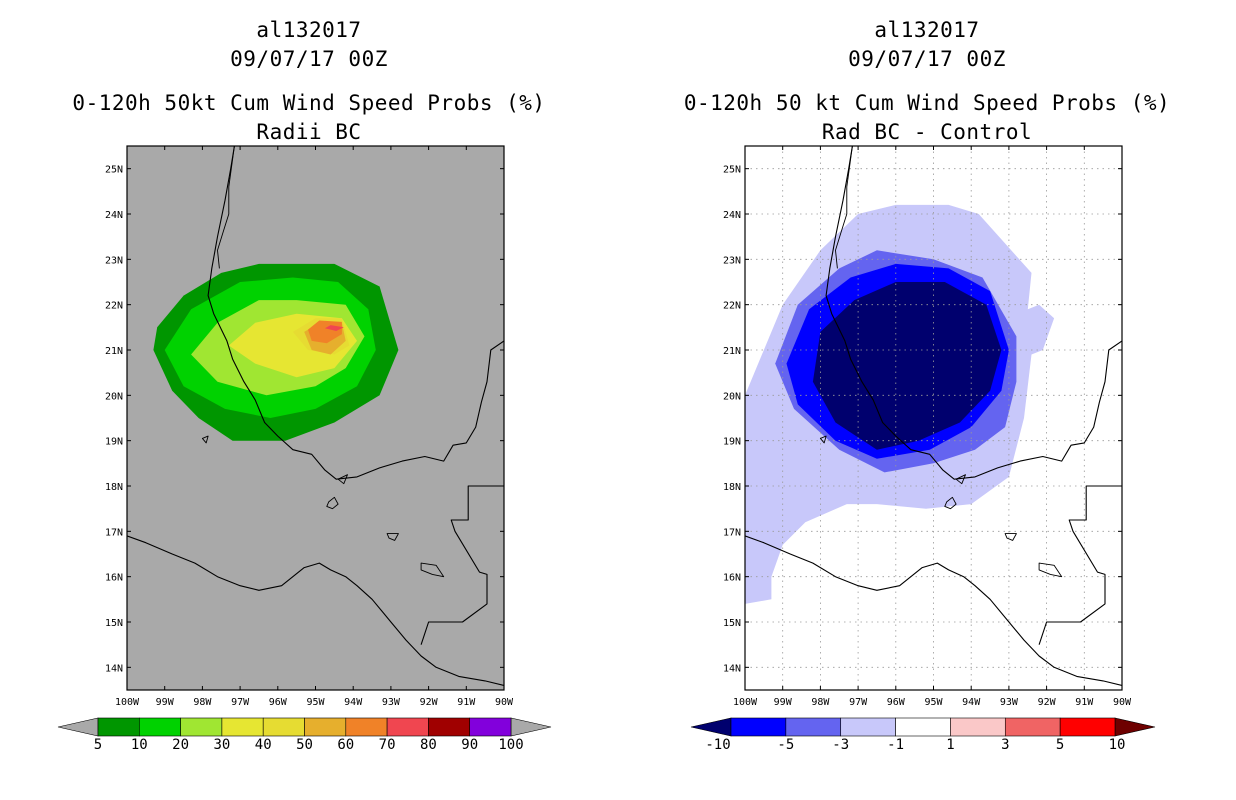 This screenshot has width=1236, height=800. I want to click on product-title: 0-120h 50 kt Cum Wind Speed Probs (%), so click(927, 103).